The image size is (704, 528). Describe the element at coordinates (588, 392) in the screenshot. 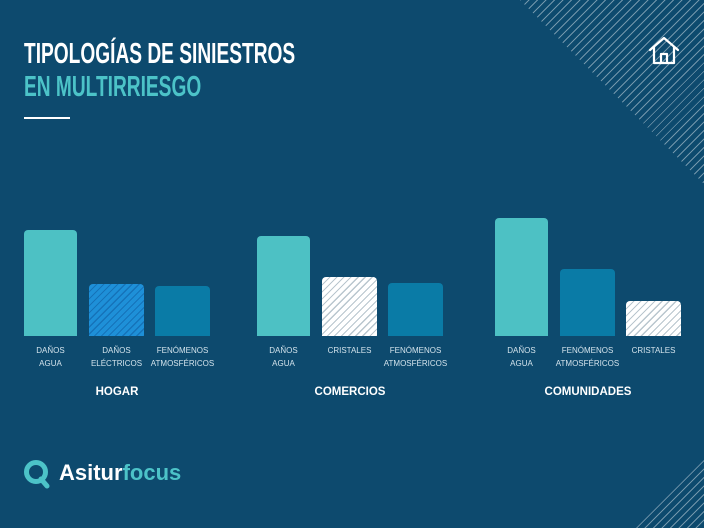

I see `group-label-comunidades: COMUNIDADES` at that location.